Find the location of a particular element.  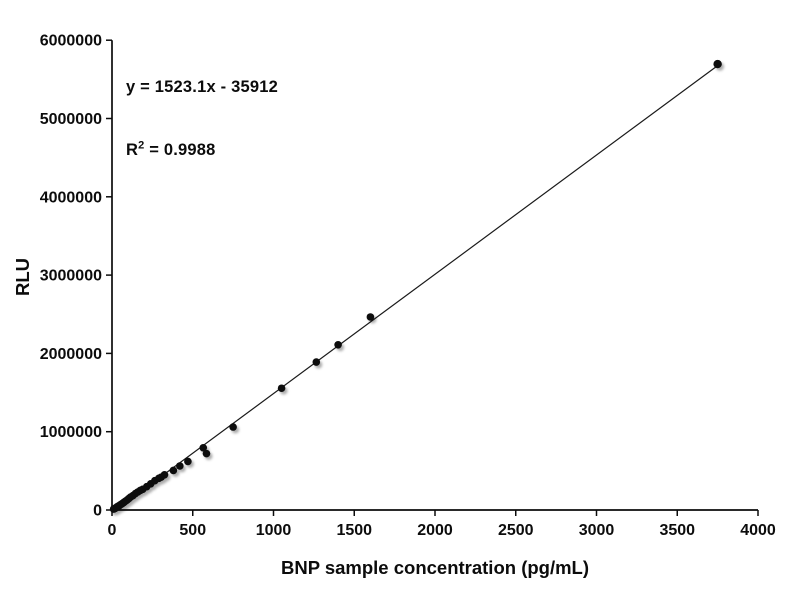

r-squared-value: = 0.9988 is located at coordinates (180, 150).